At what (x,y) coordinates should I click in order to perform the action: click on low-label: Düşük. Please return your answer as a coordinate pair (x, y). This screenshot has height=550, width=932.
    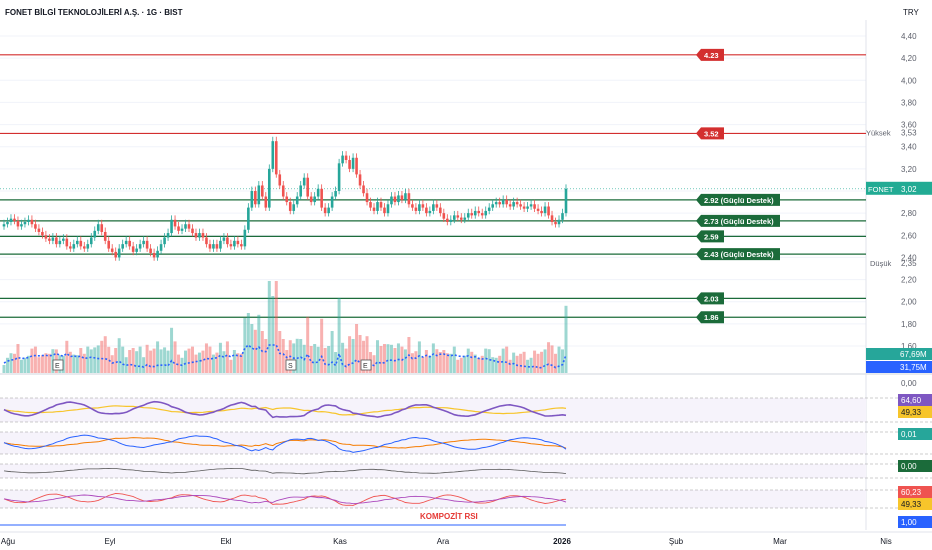
    Looking at the image, I should click on (881, 263).